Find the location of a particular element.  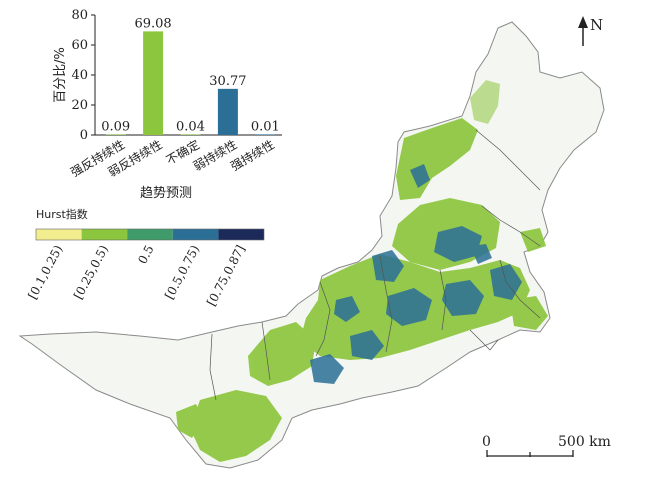

y-axis-title: 百分比/% is located at coordinates (60, 75).